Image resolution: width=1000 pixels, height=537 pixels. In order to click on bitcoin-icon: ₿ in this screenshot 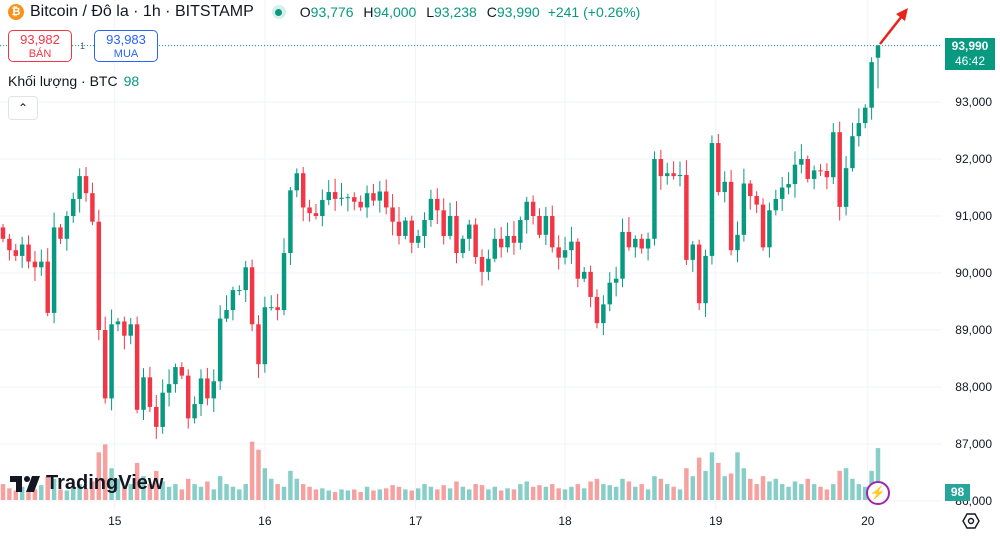, I will do `click(16, 12)`.